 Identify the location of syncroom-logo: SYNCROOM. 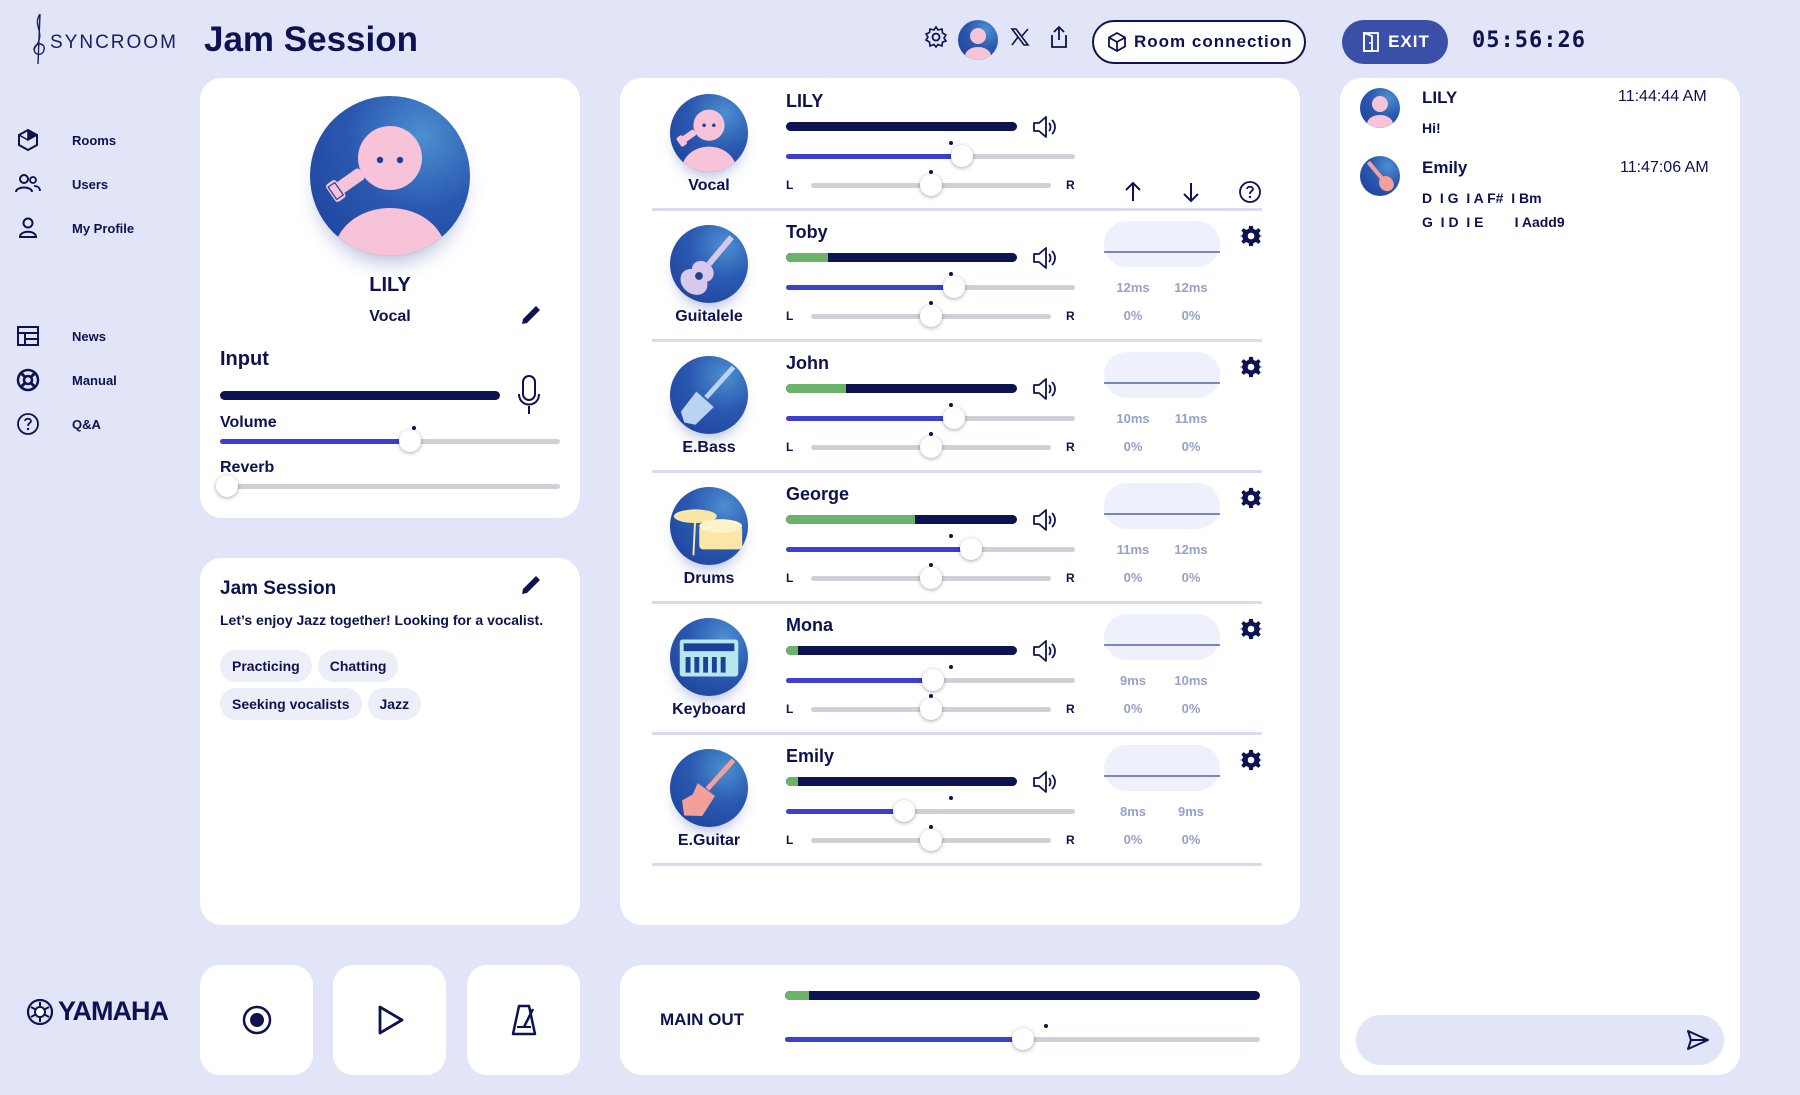
(102, 39).